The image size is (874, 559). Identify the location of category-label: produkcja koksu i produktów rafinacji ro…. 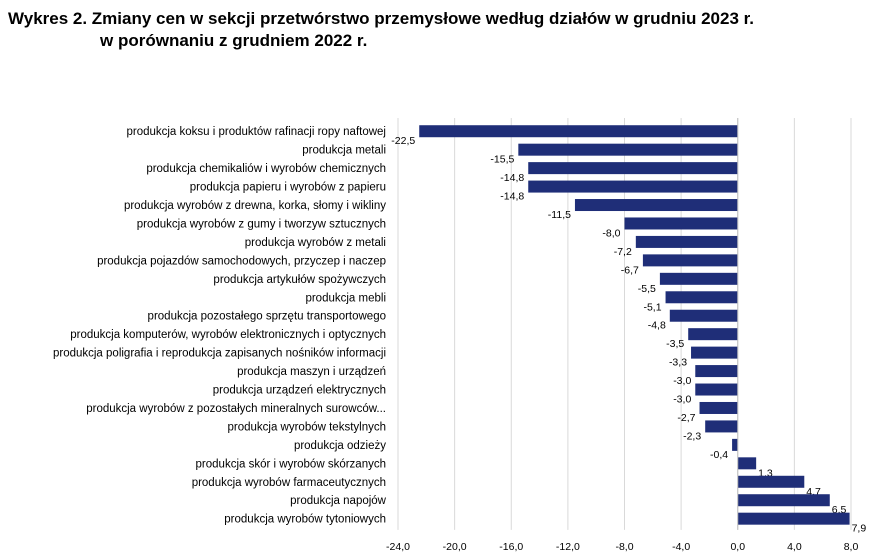
(256, 132).